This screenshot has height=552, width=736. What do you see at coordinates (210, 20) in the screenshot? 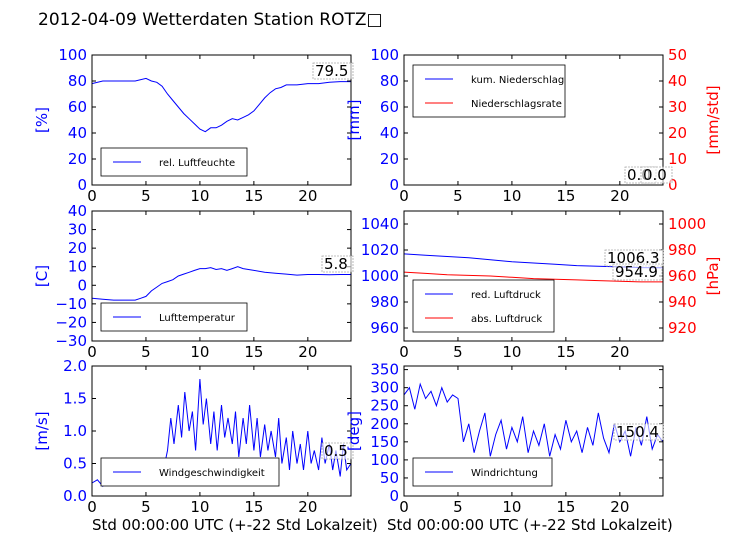
I see `chart-title: 2012-04-09 Wetterdaten Station ROTZ□` at bounding box center [210, 20].